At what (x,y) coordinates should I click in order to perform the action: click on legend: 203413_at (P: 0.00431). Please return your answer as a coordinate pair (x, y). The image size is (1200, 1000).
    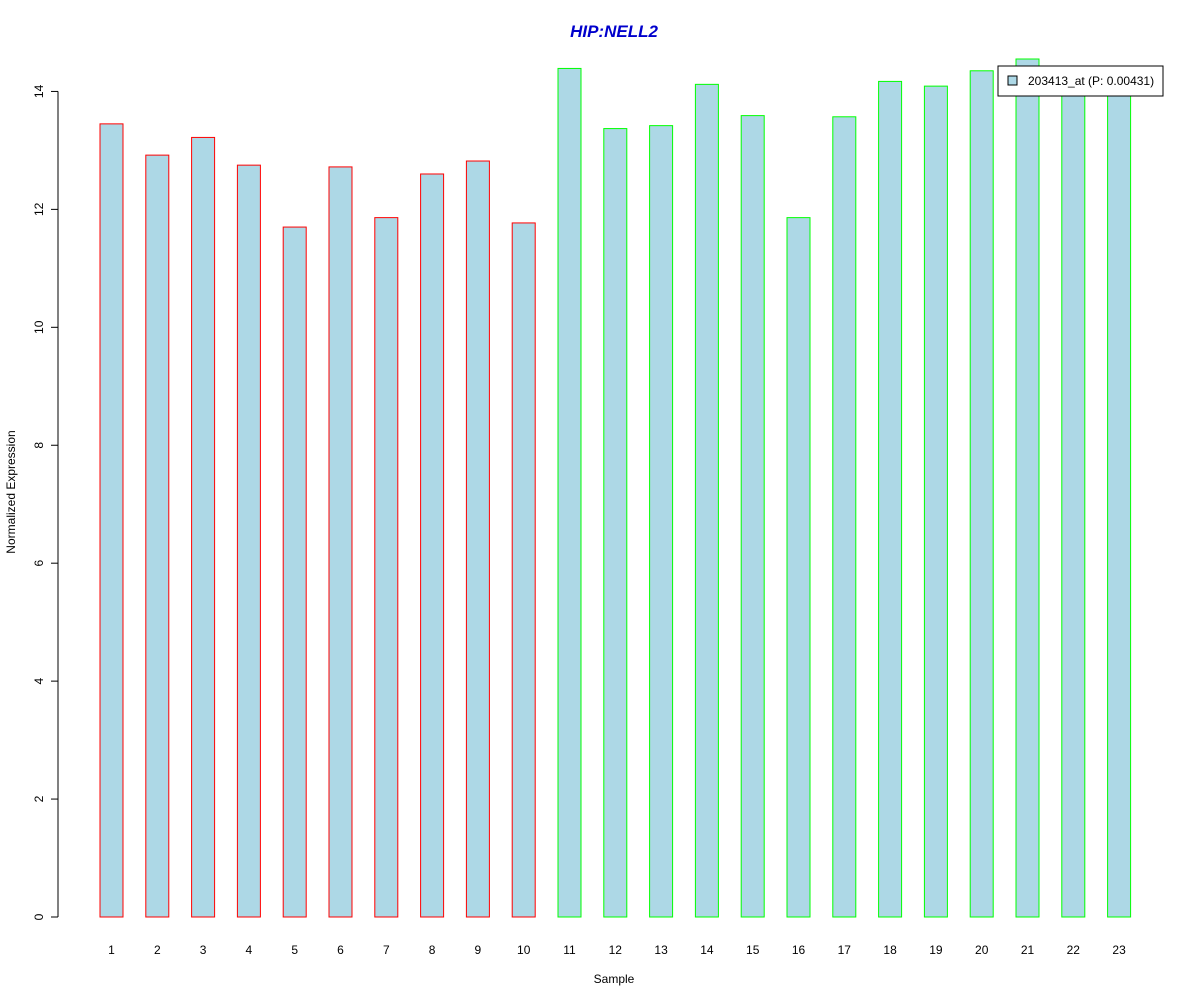
    Looking at the image, I should click on (1080, 81).